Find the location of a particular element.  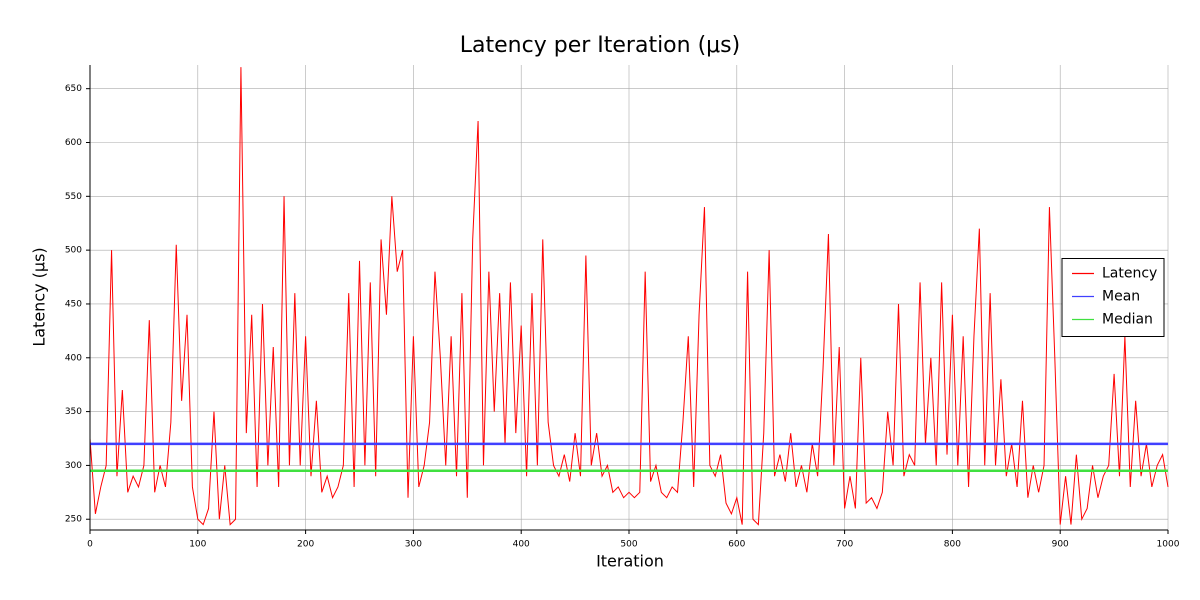

x-tick-label: 1000 is located at coordinates (1168, 545).